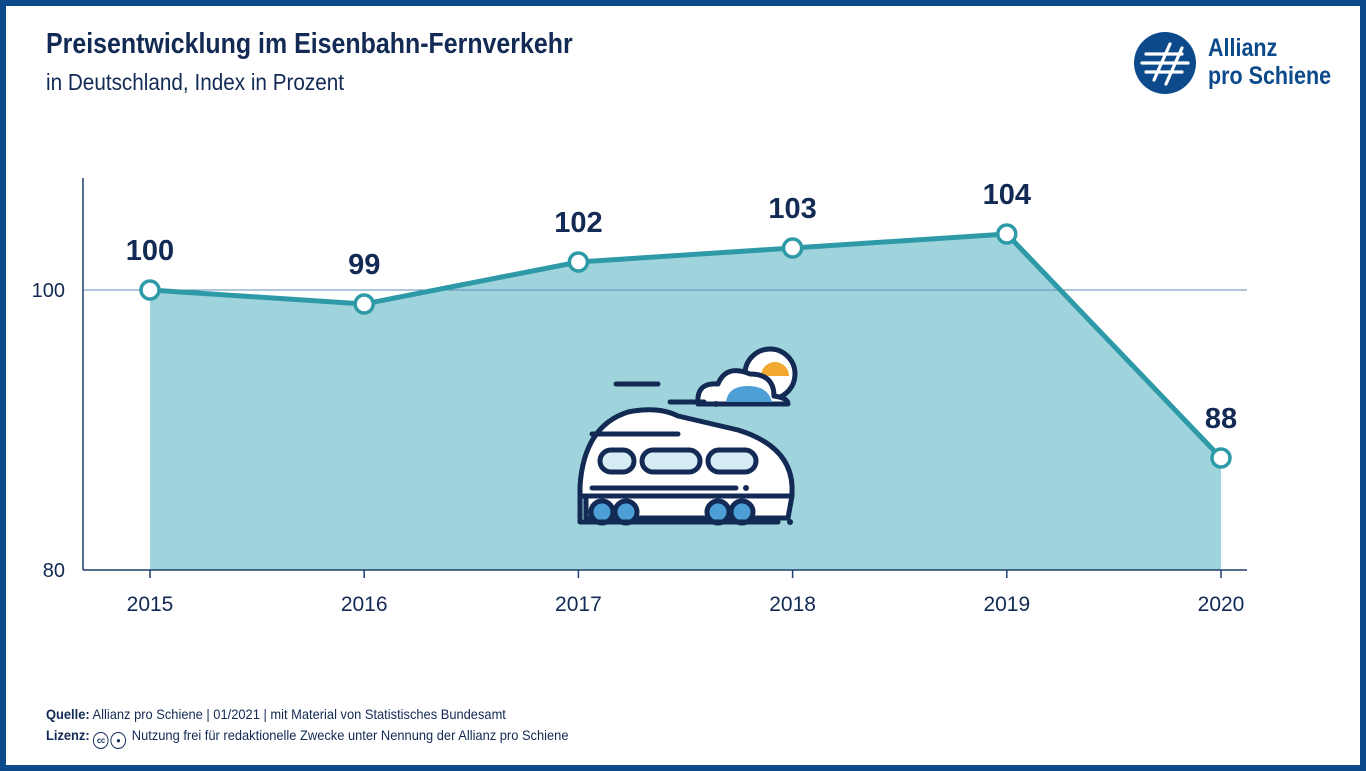 This screenshot has width=1366, height=771. Describe the element at coordinates (1270, 76) in the screenshot. I see `logo-text-line2: pro Schiene` at that location.